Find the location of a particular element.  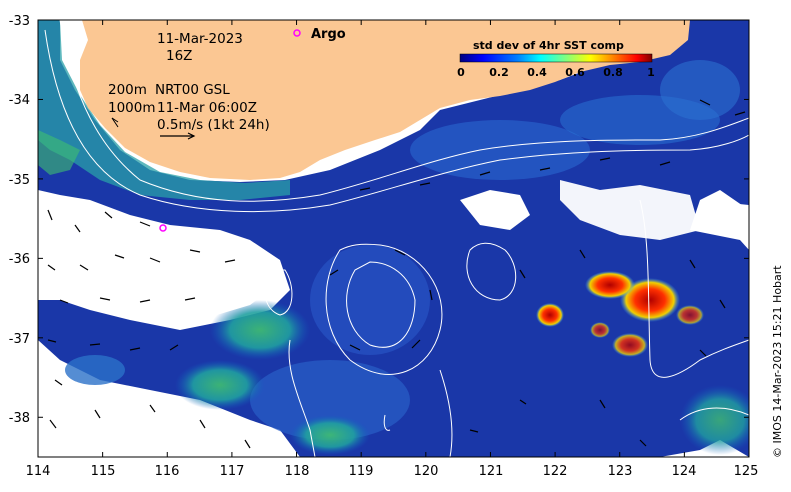

contour-legend-200m: 200m is located at coordinates (127, 90).